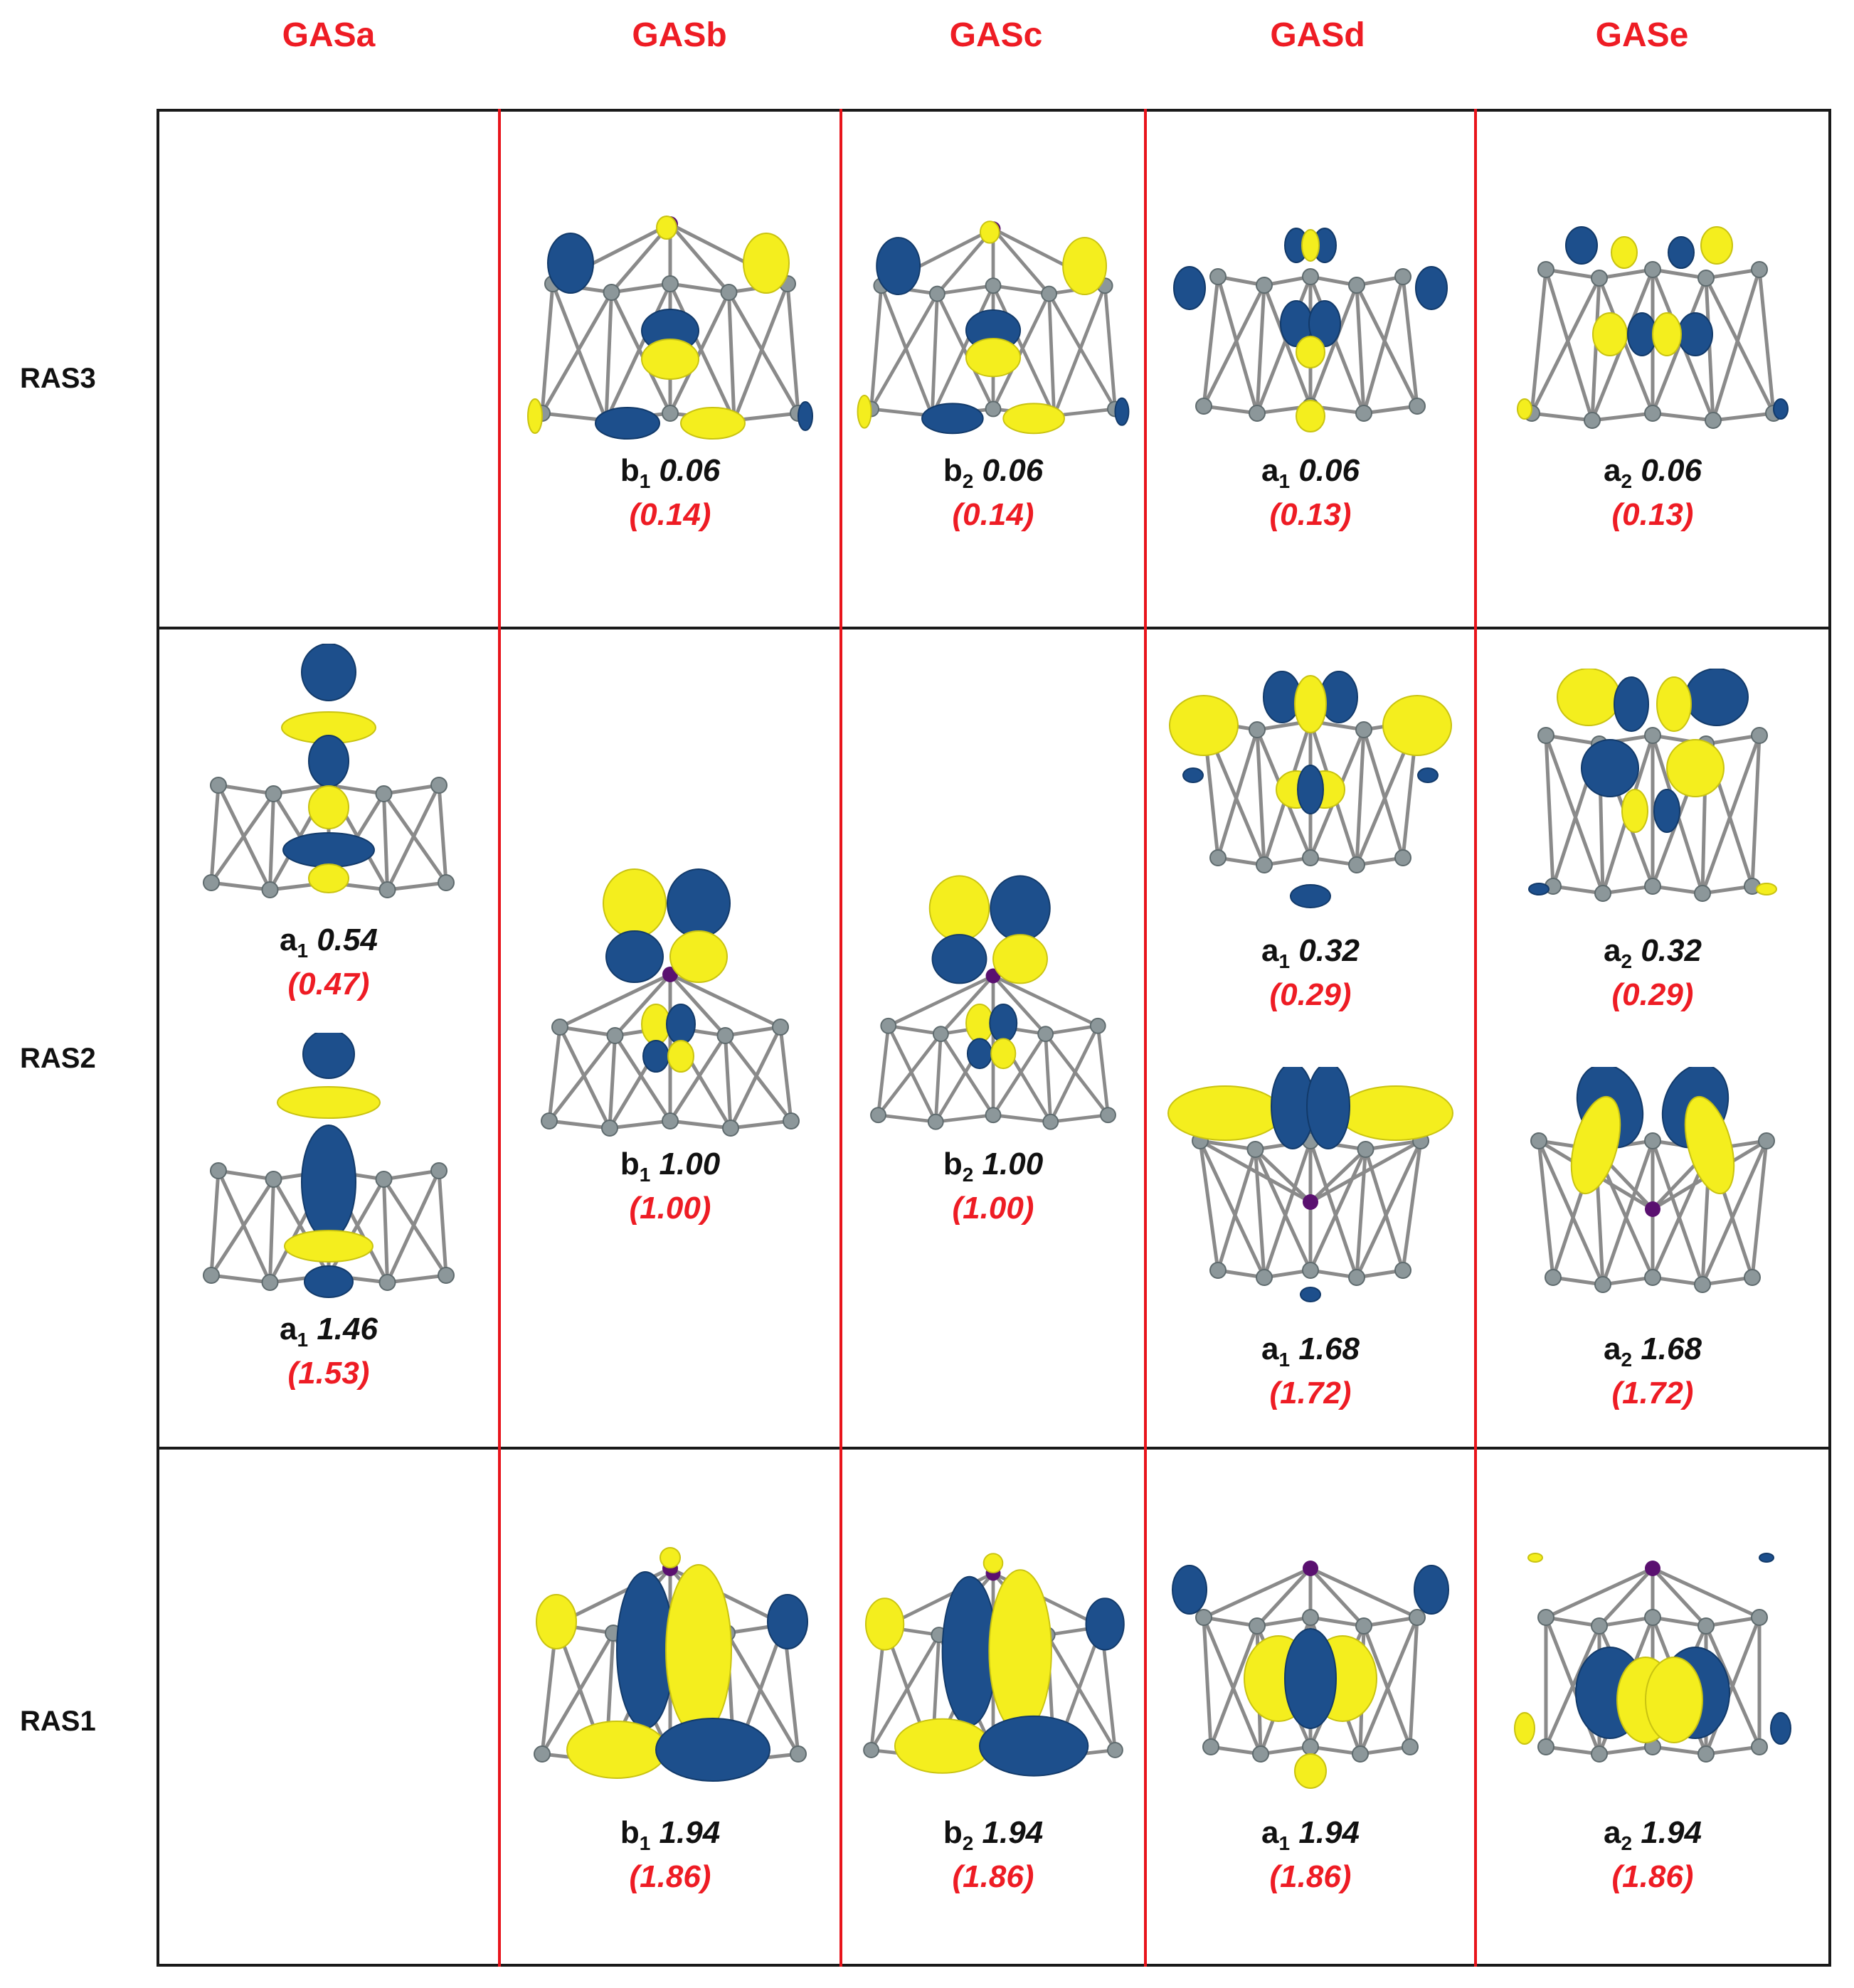 The image size is (1854, 1988). I want to click on column-divider, so click(1476, 1038).